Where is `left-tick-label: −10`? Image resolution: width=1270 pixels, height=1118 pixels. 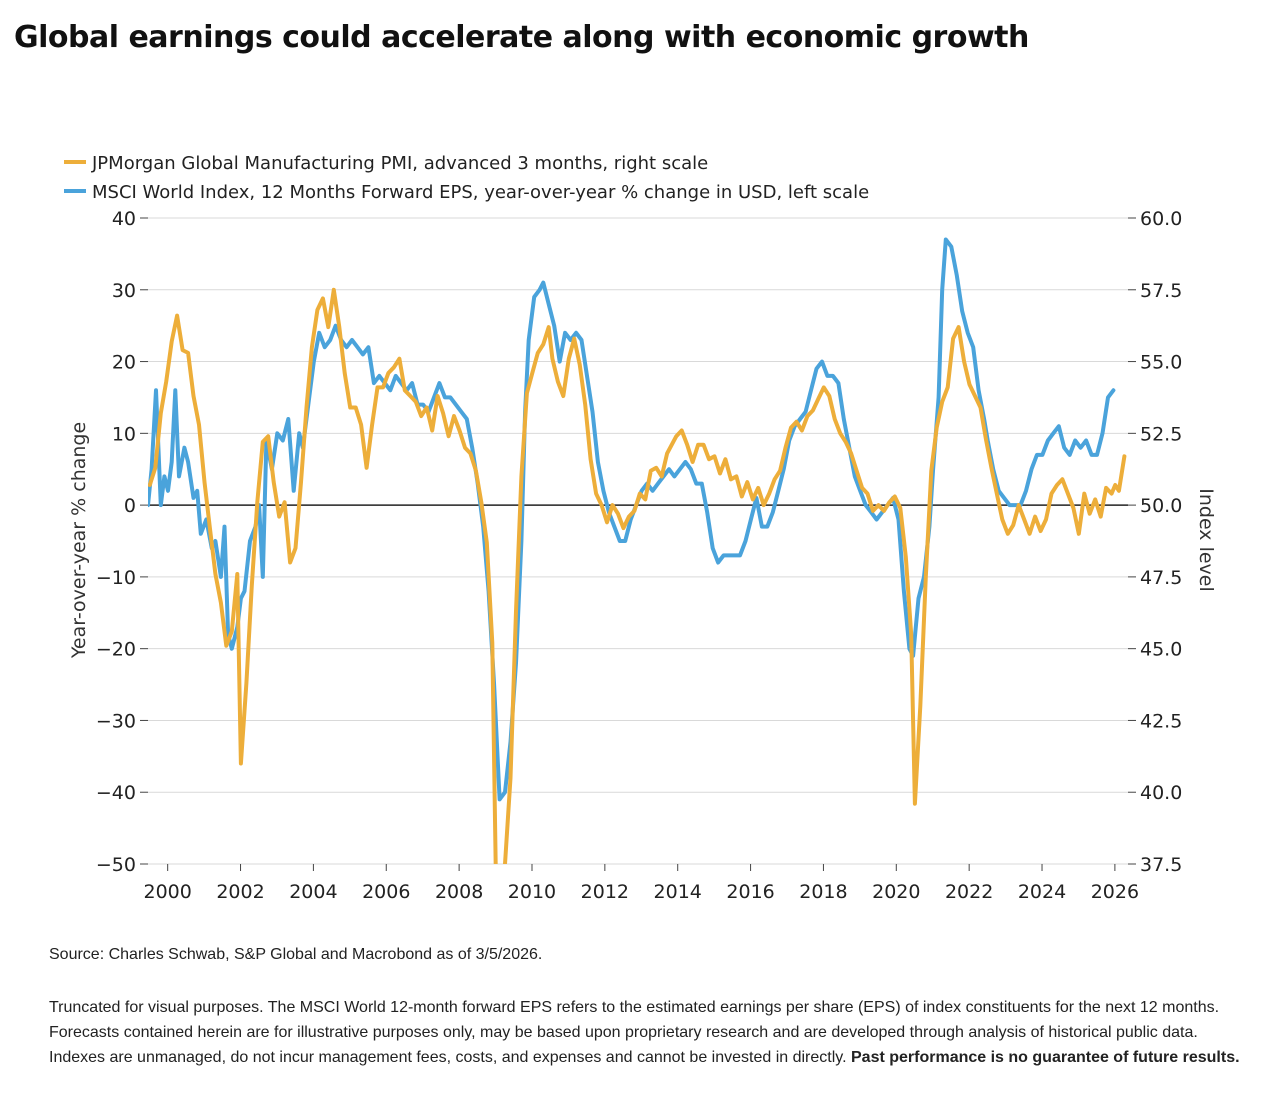 left-tick-label: −10 is located at coordinates (116, 578).